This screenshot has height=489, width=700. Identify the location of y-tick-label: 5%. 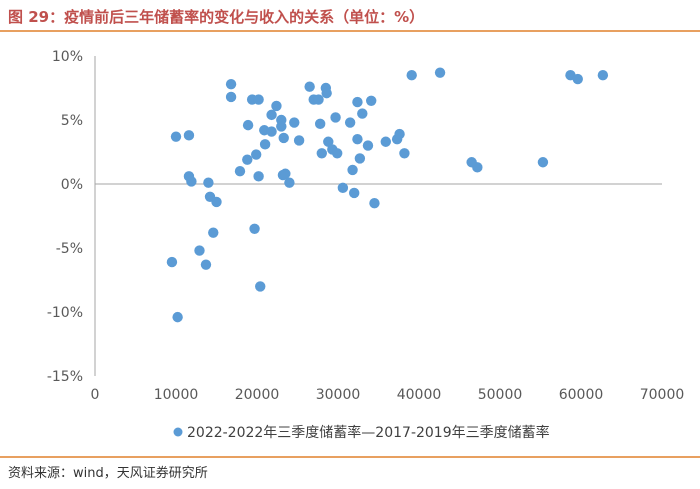
(72, 121).